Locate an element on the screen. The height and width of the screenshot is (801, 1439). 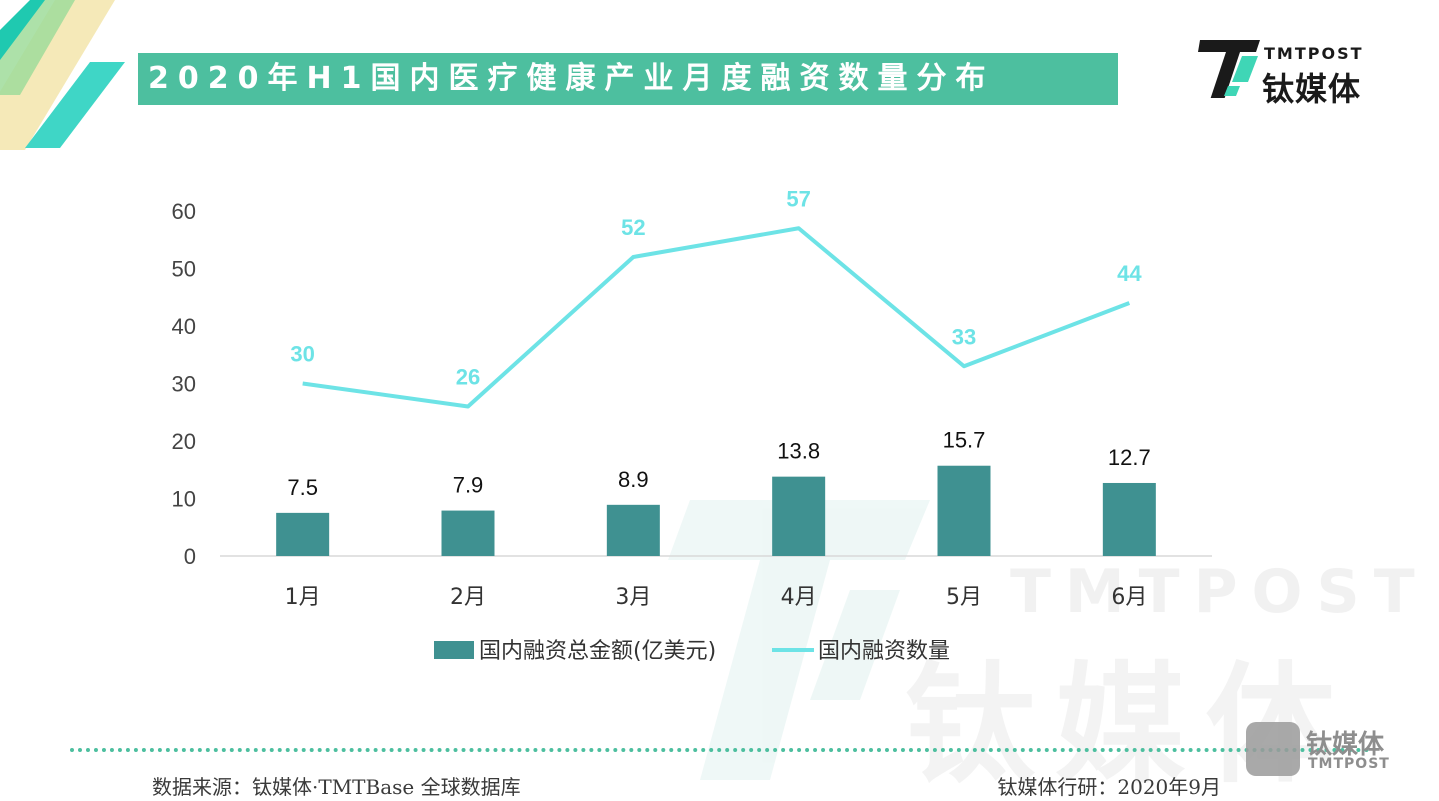
bar-data-label: 7.9 is located at coordinates (468, 485).